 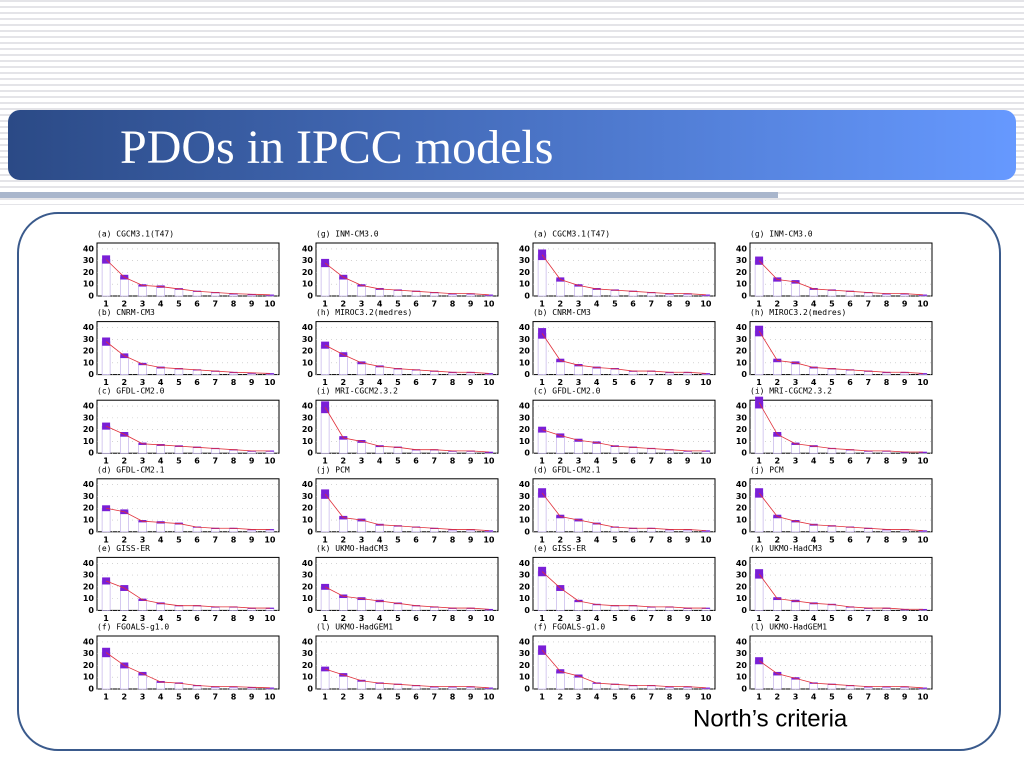 What do you see at coordinates (308, 665) in the screenshot?
I see `y-tick-label: 20` at bounding box center [308, 665].